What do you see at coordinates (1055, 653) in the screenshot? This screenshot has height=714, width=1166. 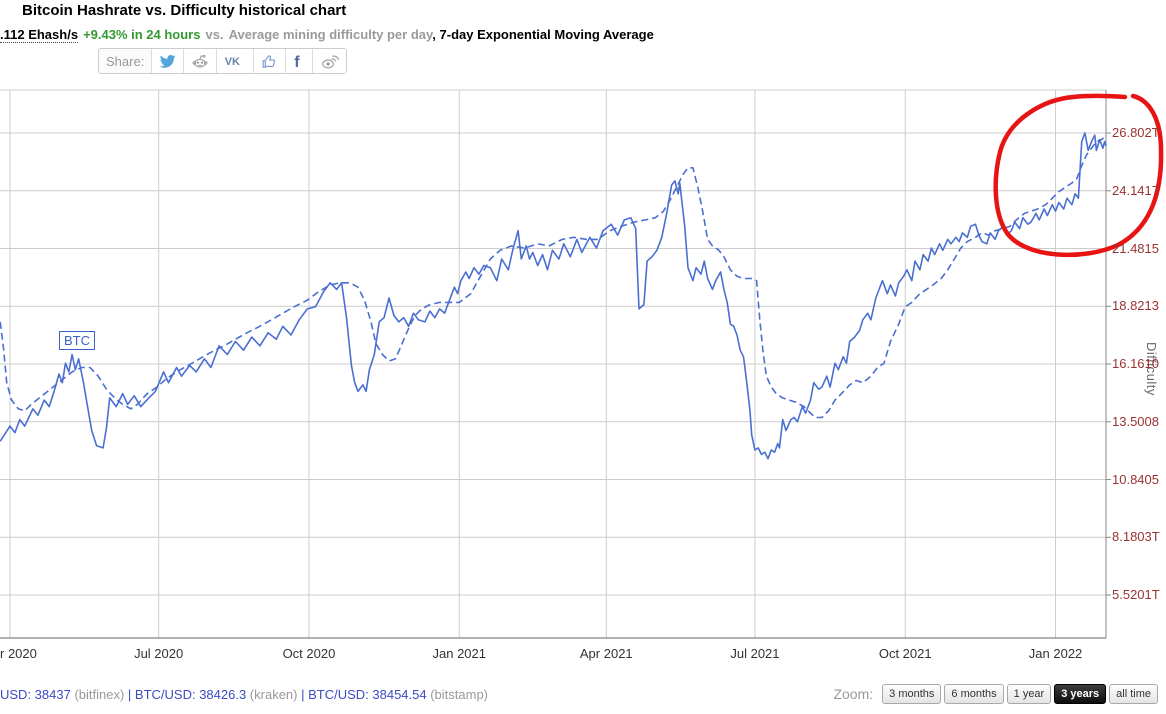 I see `x-axis-label: Jan 2022` at bounding box center [1055, 653].